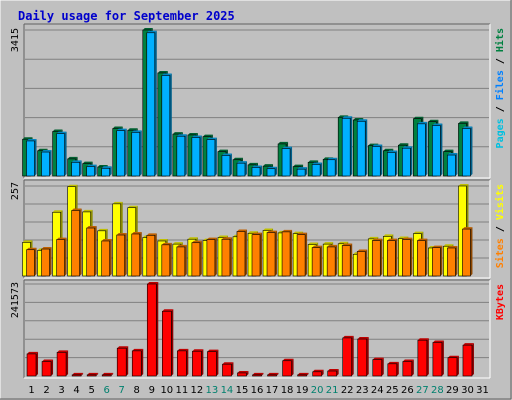 The width and height of the screenshot is (512, 400). What do you see at coordinates (166, 390) in the screenshot?
I see `day-label: 10` at bounding box center [166, 390].